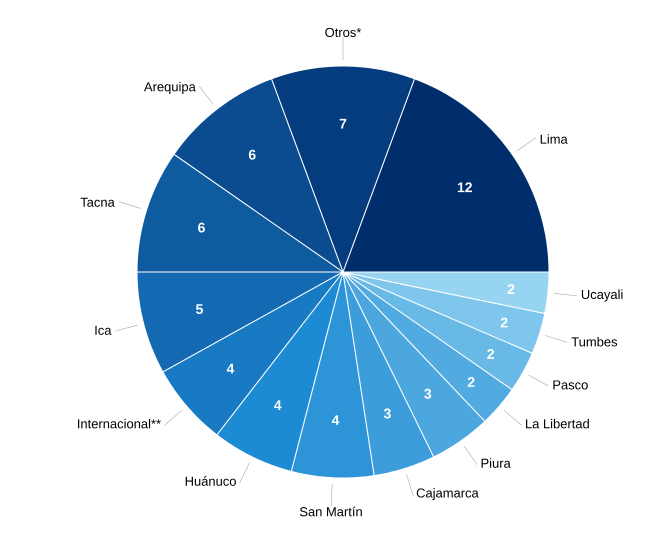 This screenshot has height=542, width=656. I want to click on slice-label: Cajamarca, so click(447, 494).